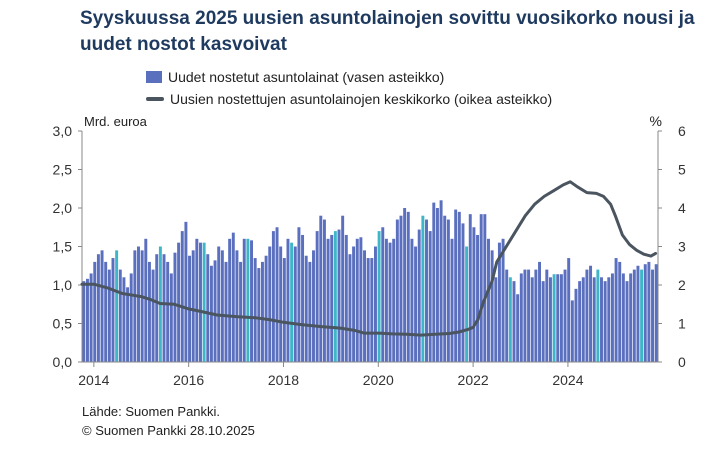 The height and width of the screenshot is (470, 720). I want to click on right-tick-label: 3, so click(682, 247).